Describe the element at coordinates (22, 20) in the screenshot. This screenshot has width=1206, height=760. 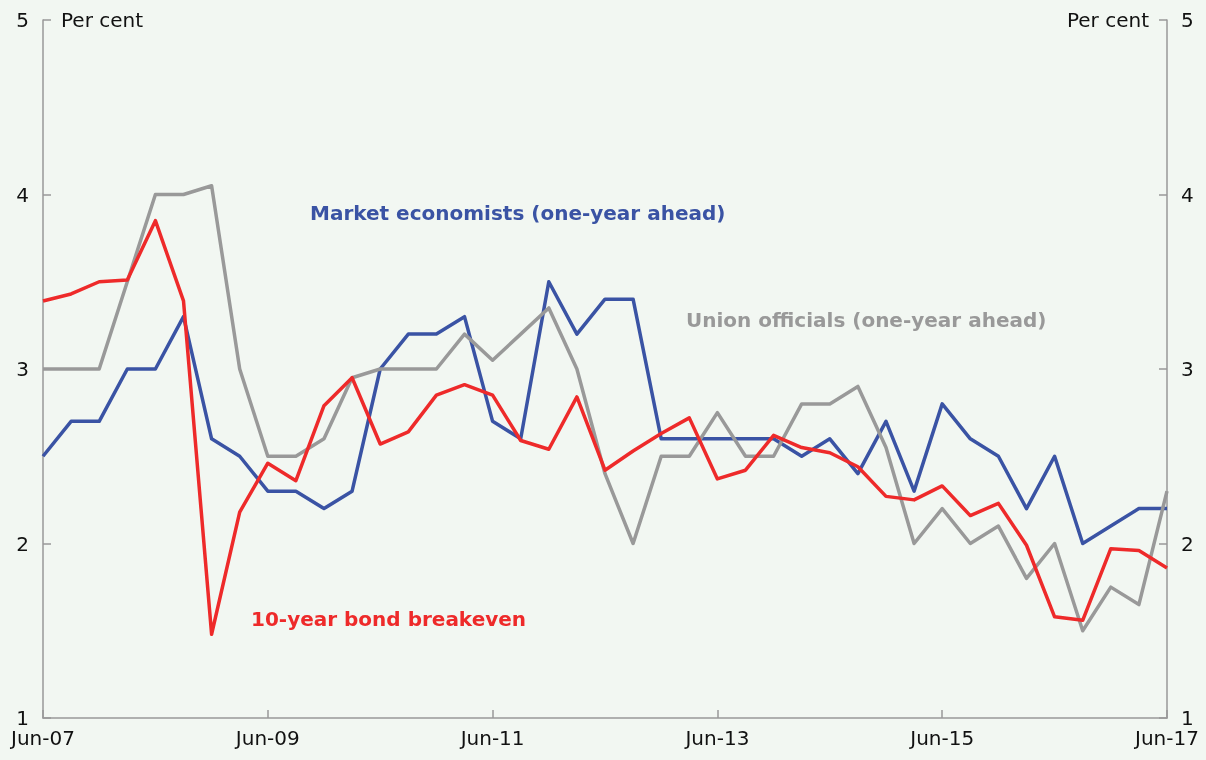
I see `y-tick-label: 5` at that location.